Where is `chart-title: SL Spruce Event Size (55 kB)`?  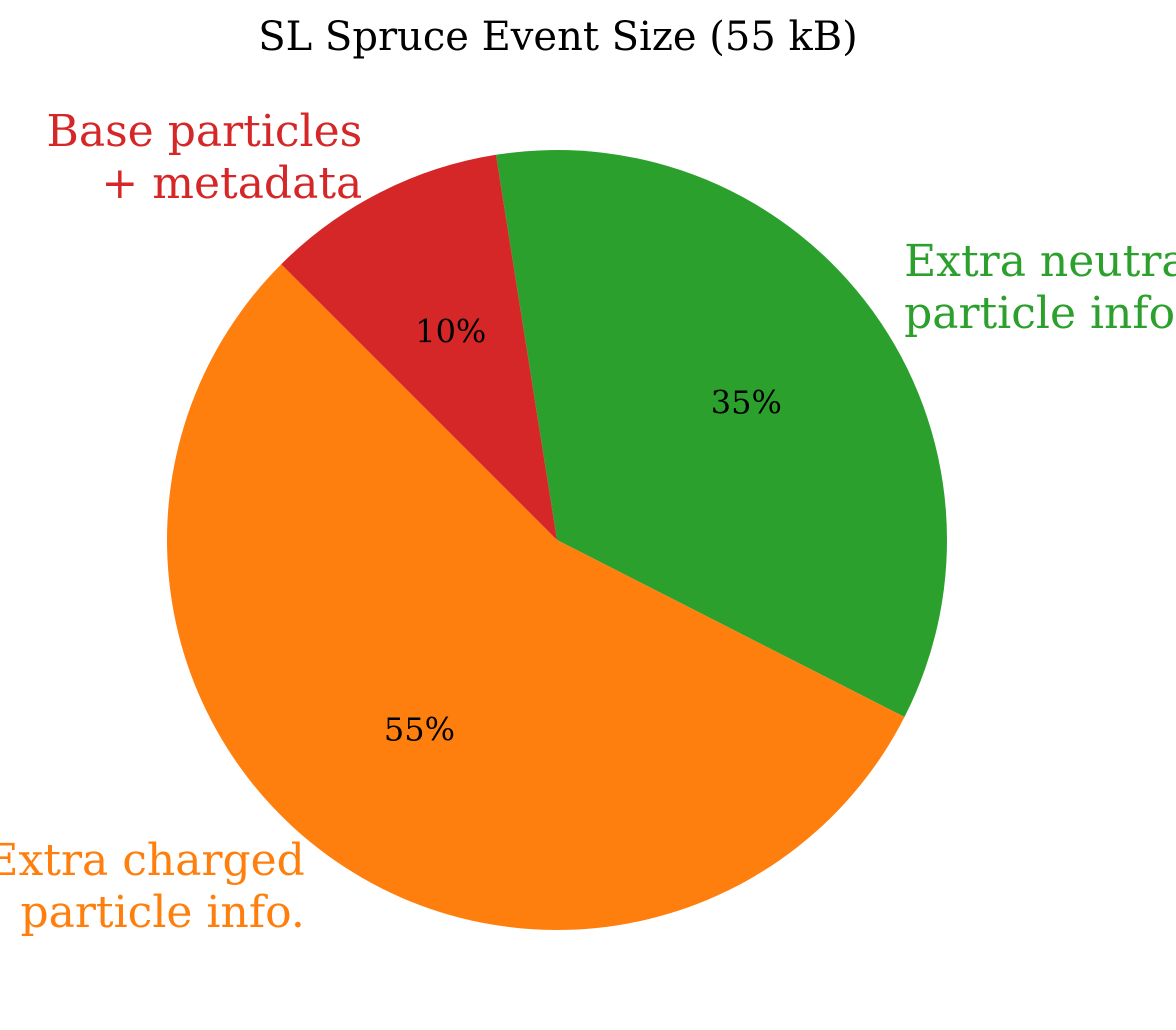
chart-title: SL Spruce Event Size (55 kB) is located at coordinates (558, 37).